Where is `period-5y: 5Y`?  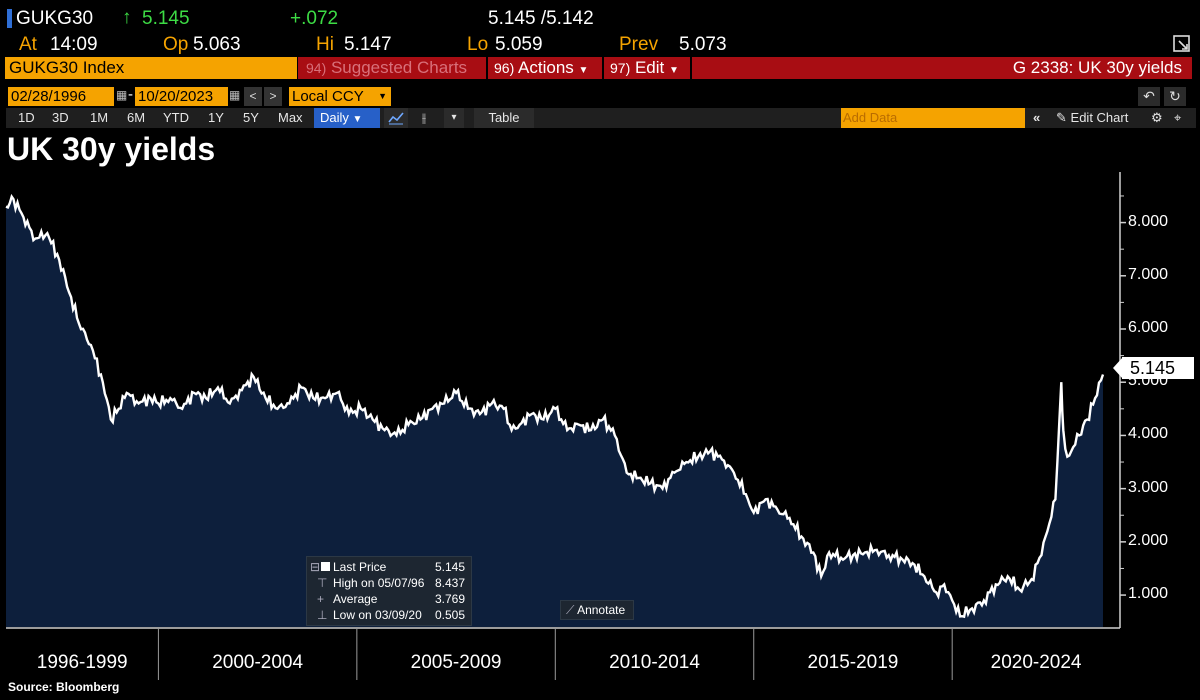
period-5y: 5Y is located at coordinates (251, 117).